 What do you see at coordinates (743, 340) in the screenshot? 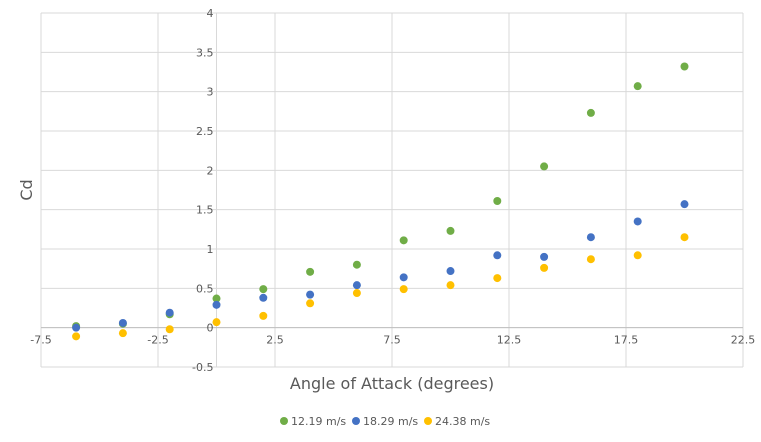
I see `x-tick-label: 22.5` at bounding box center [743, 340].